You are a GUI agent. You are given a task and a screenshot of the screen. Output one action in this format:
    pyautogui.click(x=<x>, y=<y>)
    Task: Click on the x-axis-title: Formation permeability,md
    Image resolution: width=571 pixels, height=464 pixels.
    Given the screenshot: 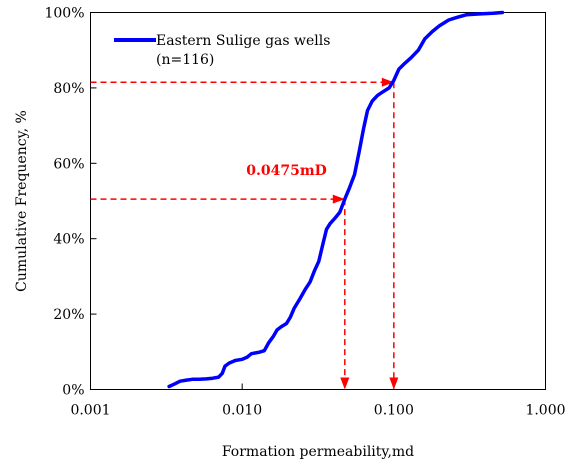 What is the action you would take?
    pyautogui.click(x=318, y=452)
    